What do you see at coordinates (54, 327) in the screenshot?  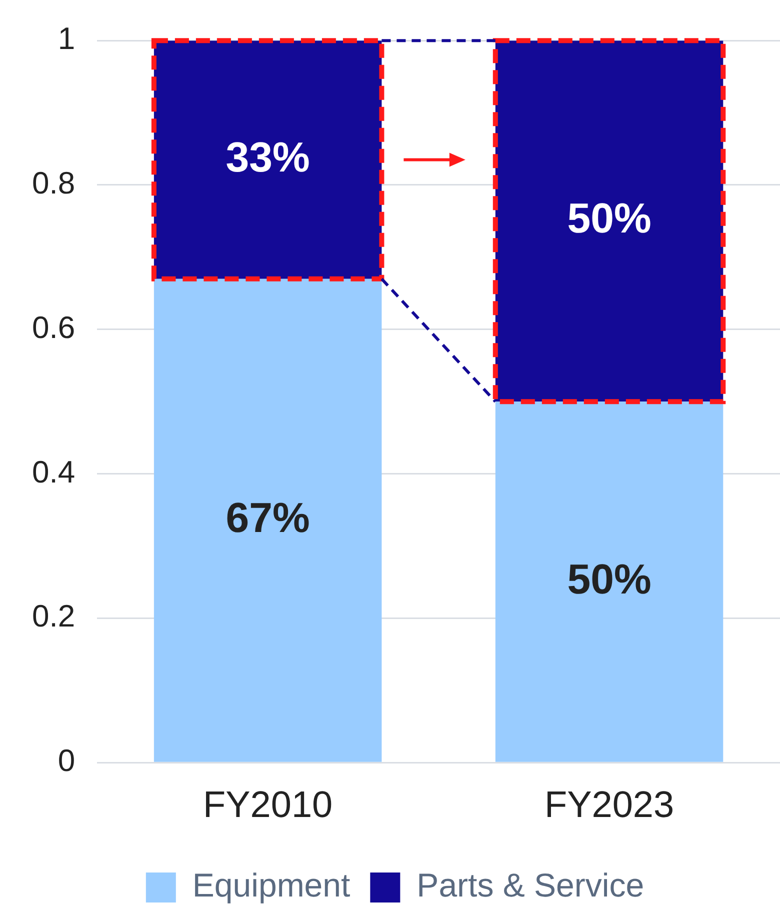 I see `y-tick-label: 0.6` at bounding box center [54, 327].